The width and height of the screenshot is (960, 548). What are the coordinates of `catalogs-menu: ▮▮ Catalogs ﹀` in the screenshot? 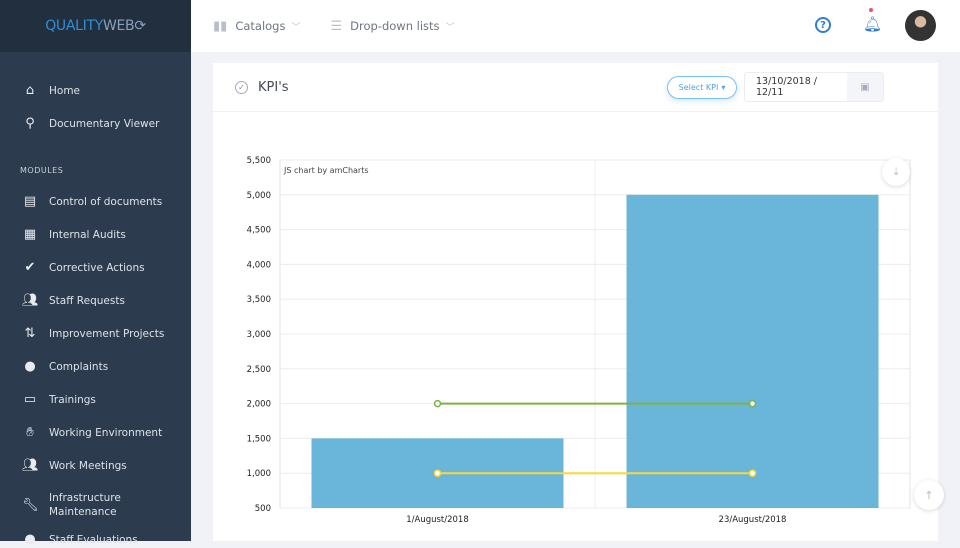 It's located at (257, 26).